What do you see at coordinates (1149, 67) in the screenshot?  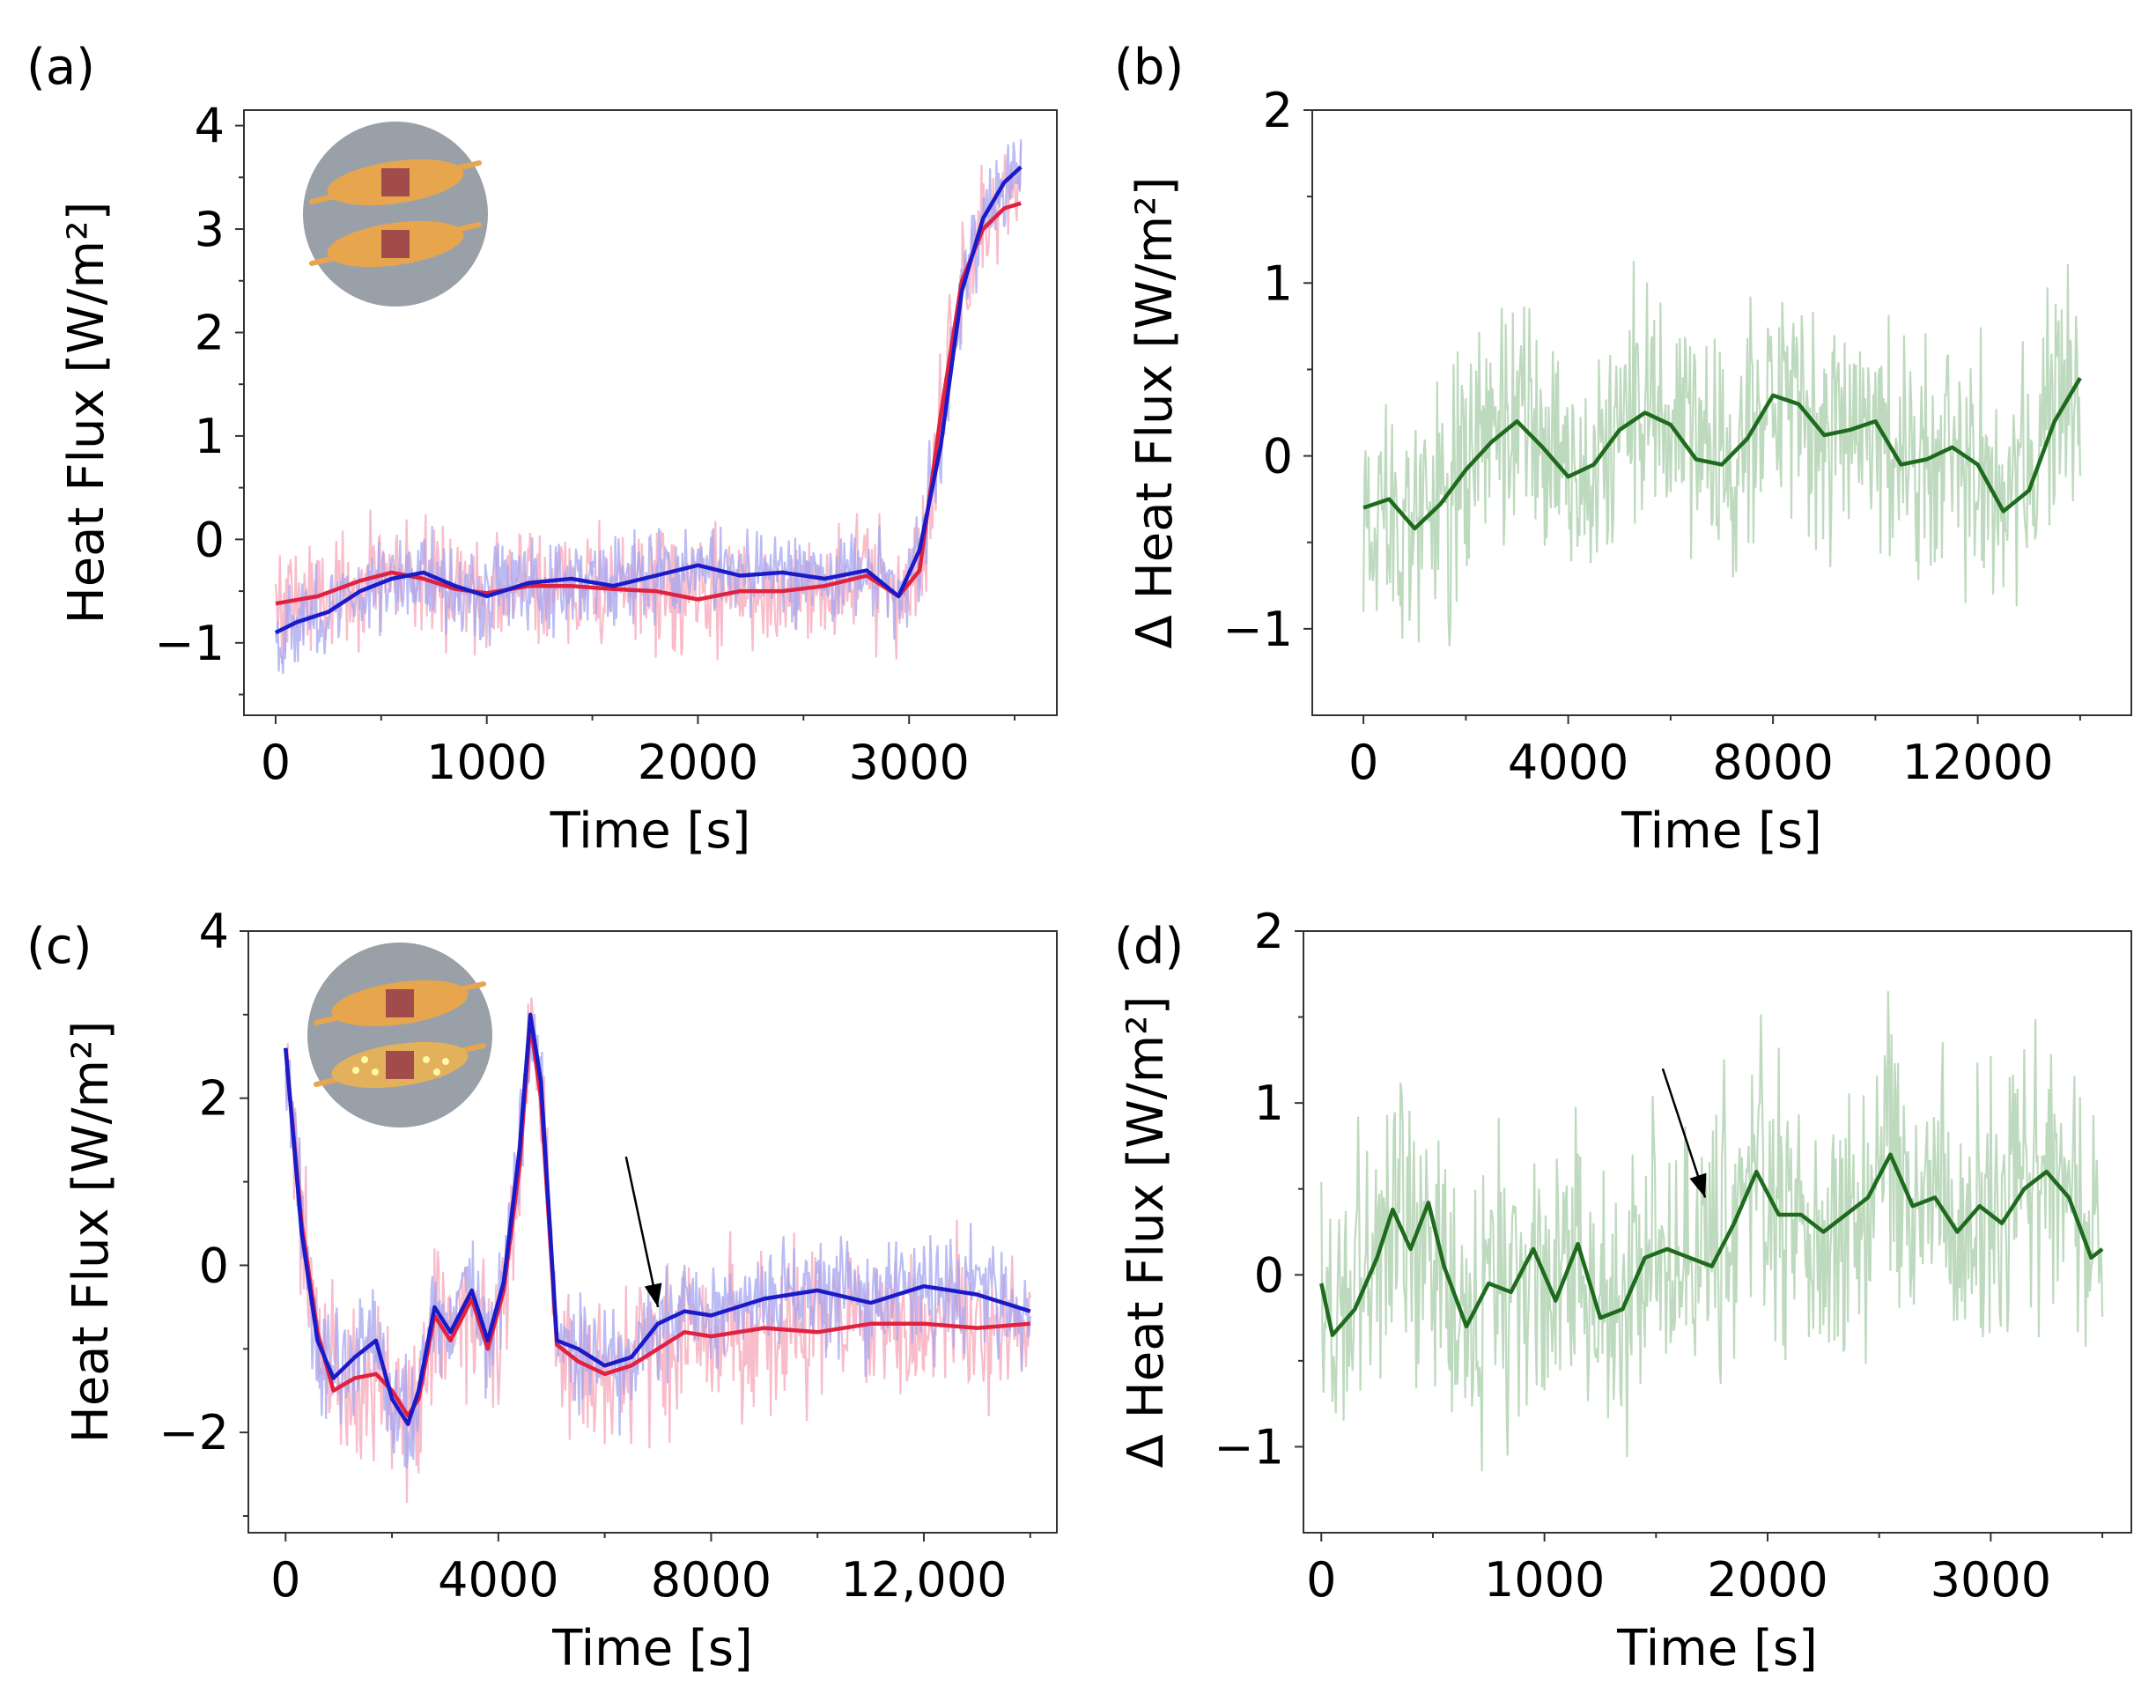 I see `panel-label: (b)` at bounding box center [1149, 67].